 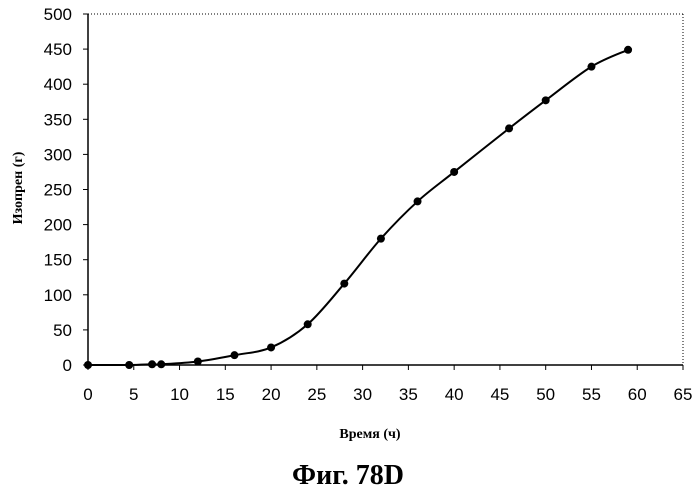 What do you see at coordinates (58, 190) in the screenshot?
I see `y-tick-label: 250` at bounding box center [58, 190].